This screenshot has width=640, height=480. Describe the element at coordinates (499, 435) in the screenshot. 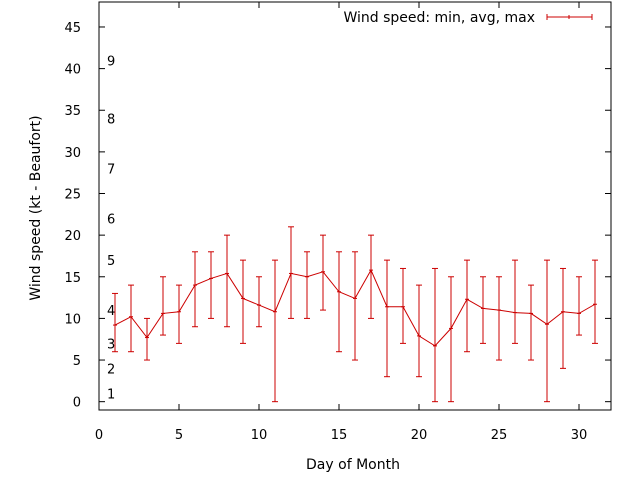

I see `x-tick-label: 25` at that location.